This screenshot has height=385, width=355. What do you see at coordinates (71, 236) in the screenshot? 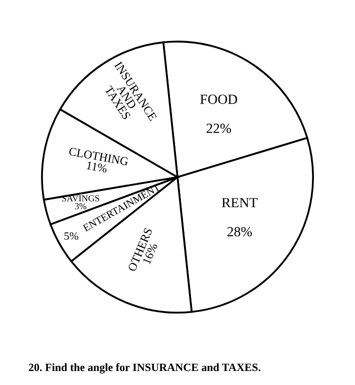
I see `data-label: 5%` at bounding box center [71, 236].